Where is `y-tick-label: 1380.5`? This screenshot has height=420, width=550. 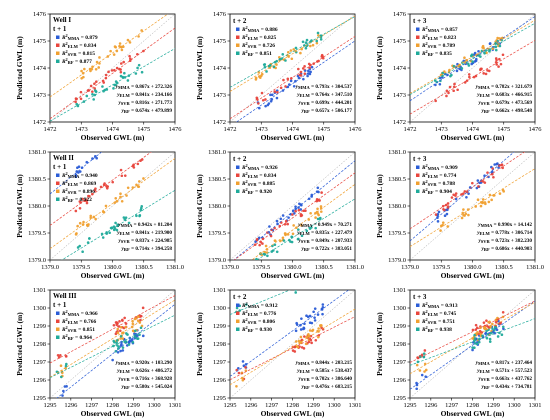
y-tick-label: 1380.5 is located at coordinates (217, 179).